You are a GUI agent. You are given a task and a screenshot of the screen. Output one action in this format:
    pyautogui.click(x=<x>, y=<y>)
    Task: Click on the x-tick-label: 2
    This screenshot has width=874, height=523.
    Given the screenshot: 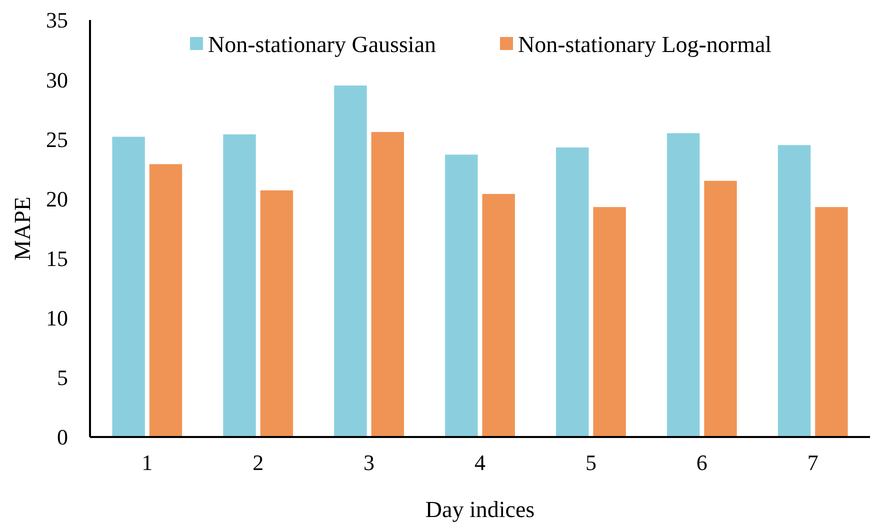 What is the action you would take?
    pyautogui.click(x=258, y=462)
    